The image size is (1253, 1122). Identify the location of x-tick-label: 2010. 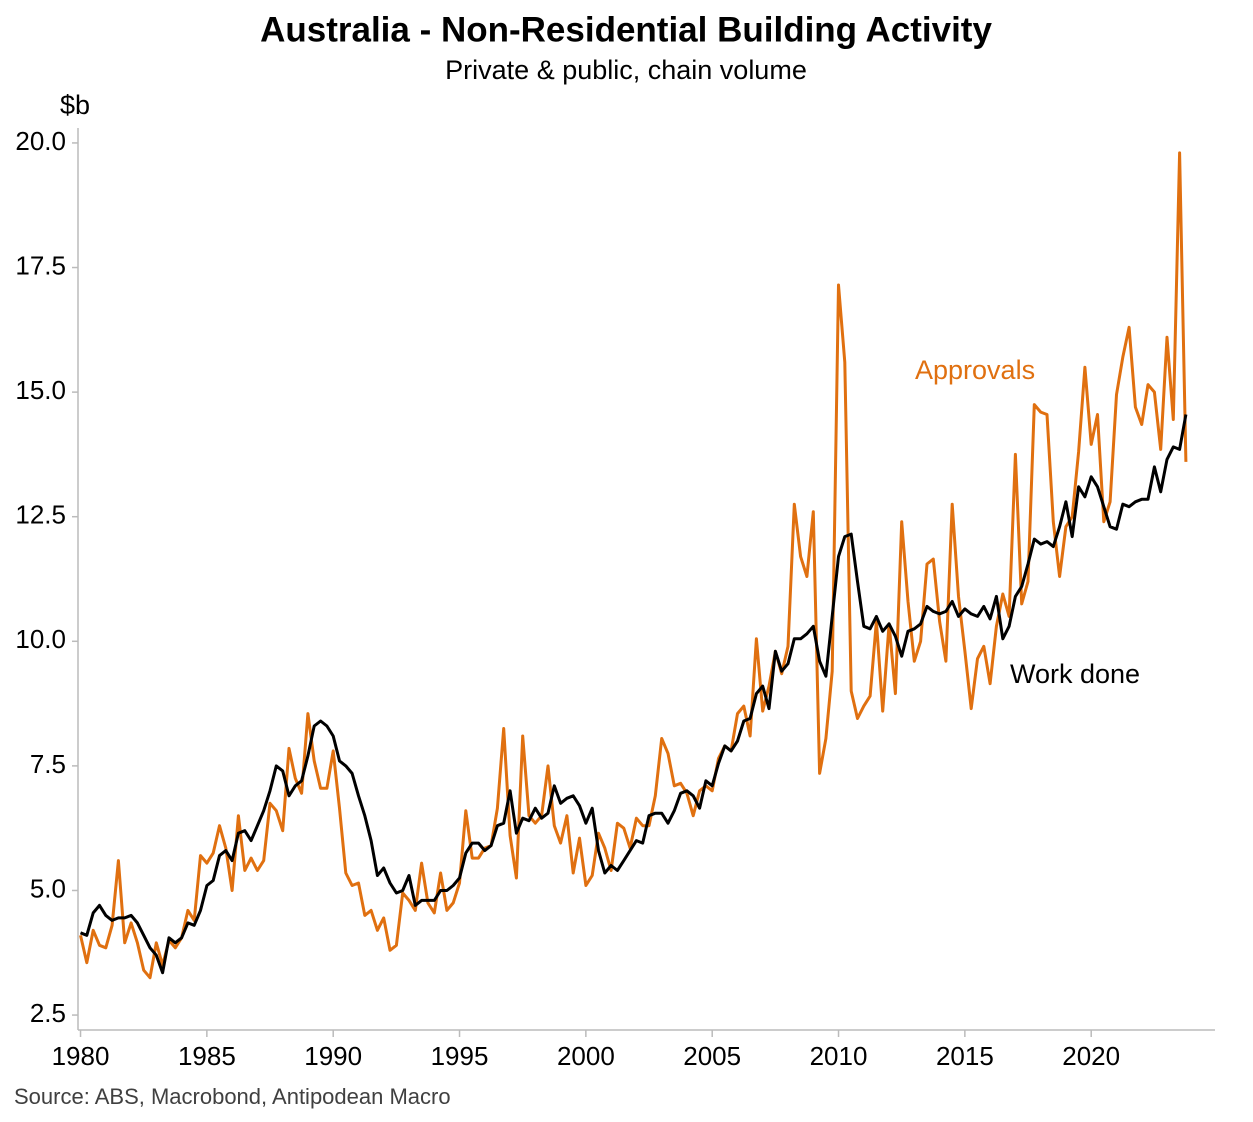
(839, 1056).